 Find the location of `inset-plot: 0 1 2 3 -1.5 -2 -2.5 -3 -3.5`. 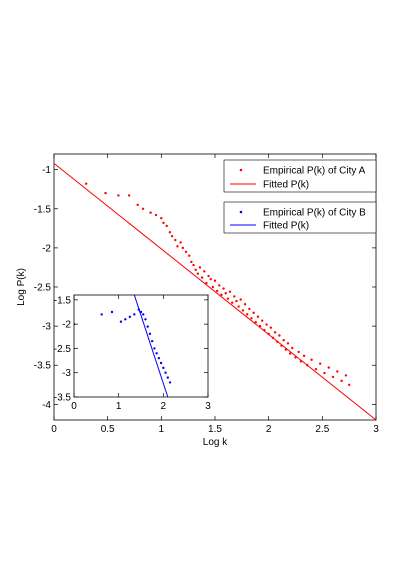

inset-plot: 0 1 2 3 -1.5 -2 -2.5 -3 -3.5 is located at coordinates (132, 353).